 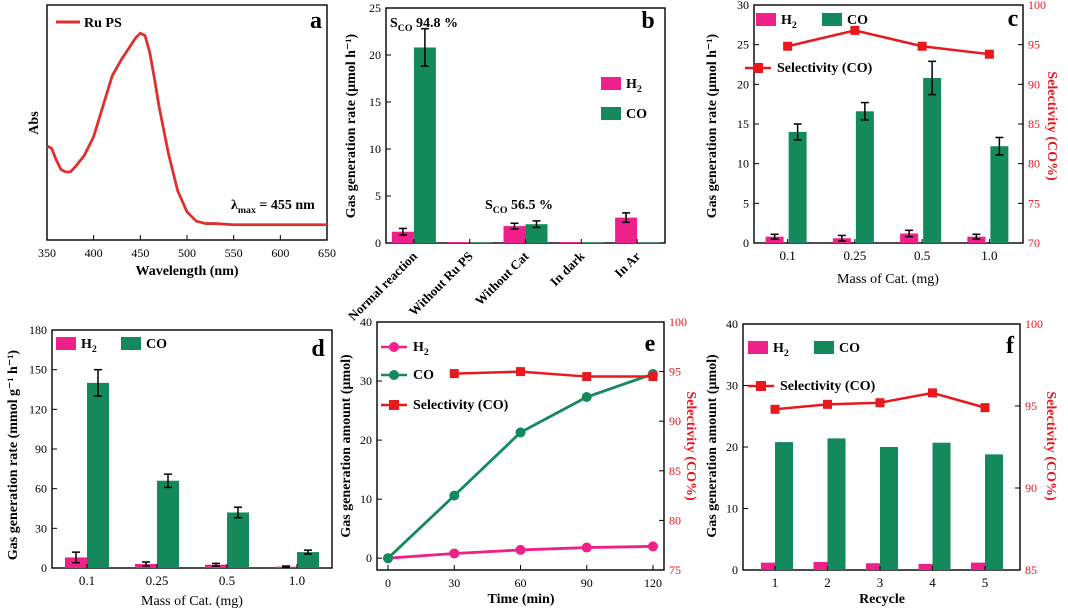 I want to click on x-tick-label: 0.25, so click(x=855, y=255).